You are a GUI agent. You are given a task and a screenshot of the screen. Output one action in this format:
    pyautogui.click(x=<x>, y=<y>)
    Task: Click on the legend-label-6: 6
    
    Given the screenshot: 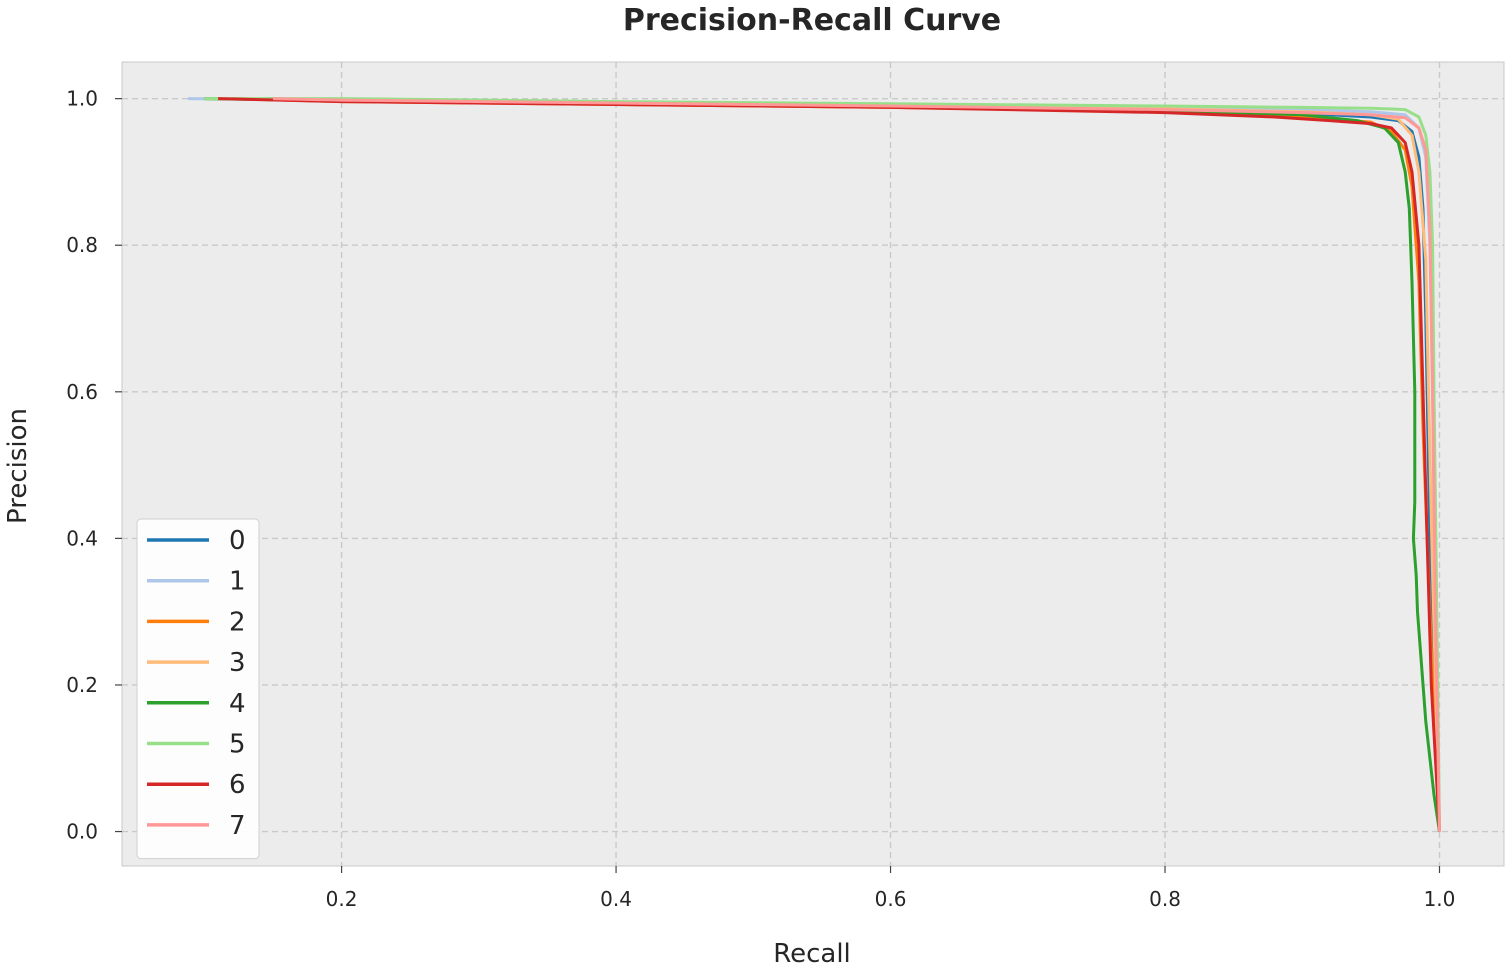 What is the action you would take?
    pyautogui.click(x=237, y=785)
    